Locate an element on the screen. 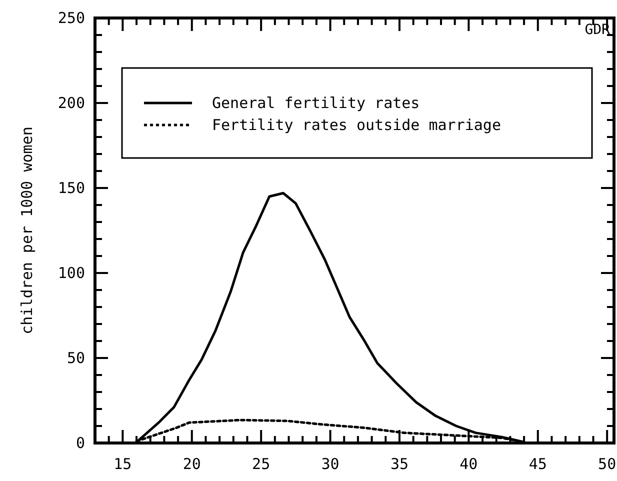 The height and width of the screenshot is (481, 617). legend-label: General fertility rates is located at coordinates (316, 103).